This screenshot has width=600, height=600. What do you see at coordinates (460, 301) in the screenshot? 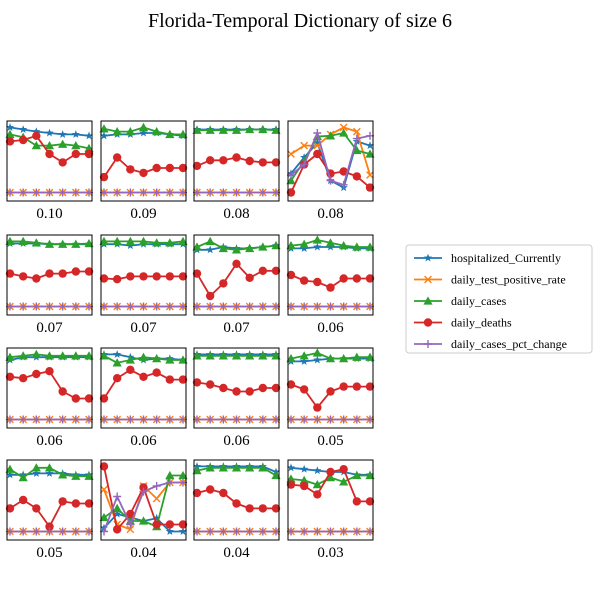
I see `legend-entry-daily-cases: daily_cases` at bounding box center [460, 301].